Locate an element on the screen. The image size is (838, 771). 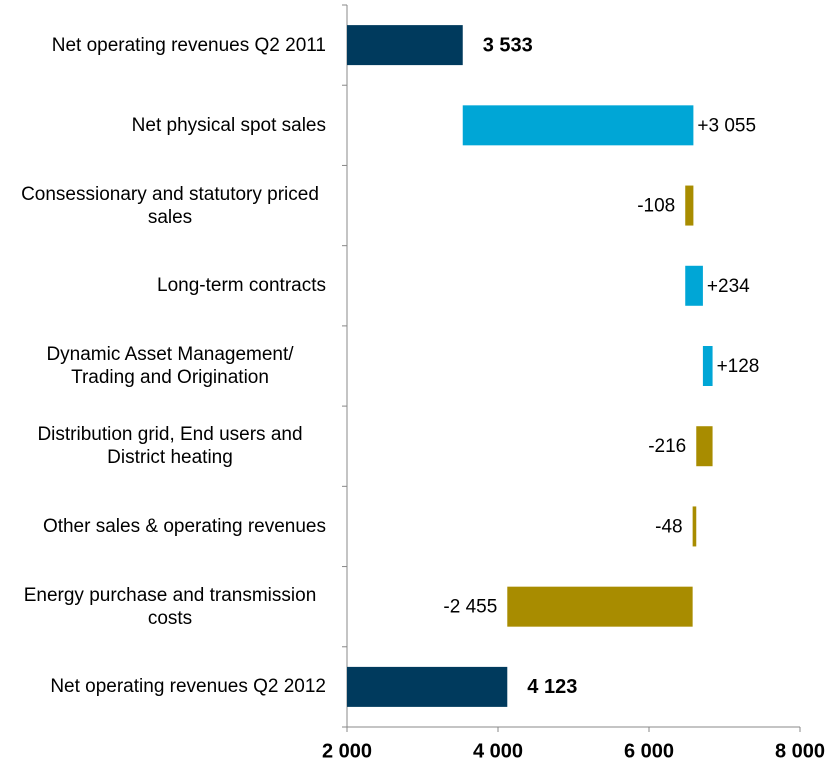
category-label: Net operating revenues Q2 2011 is located at coordinates (170, 45).